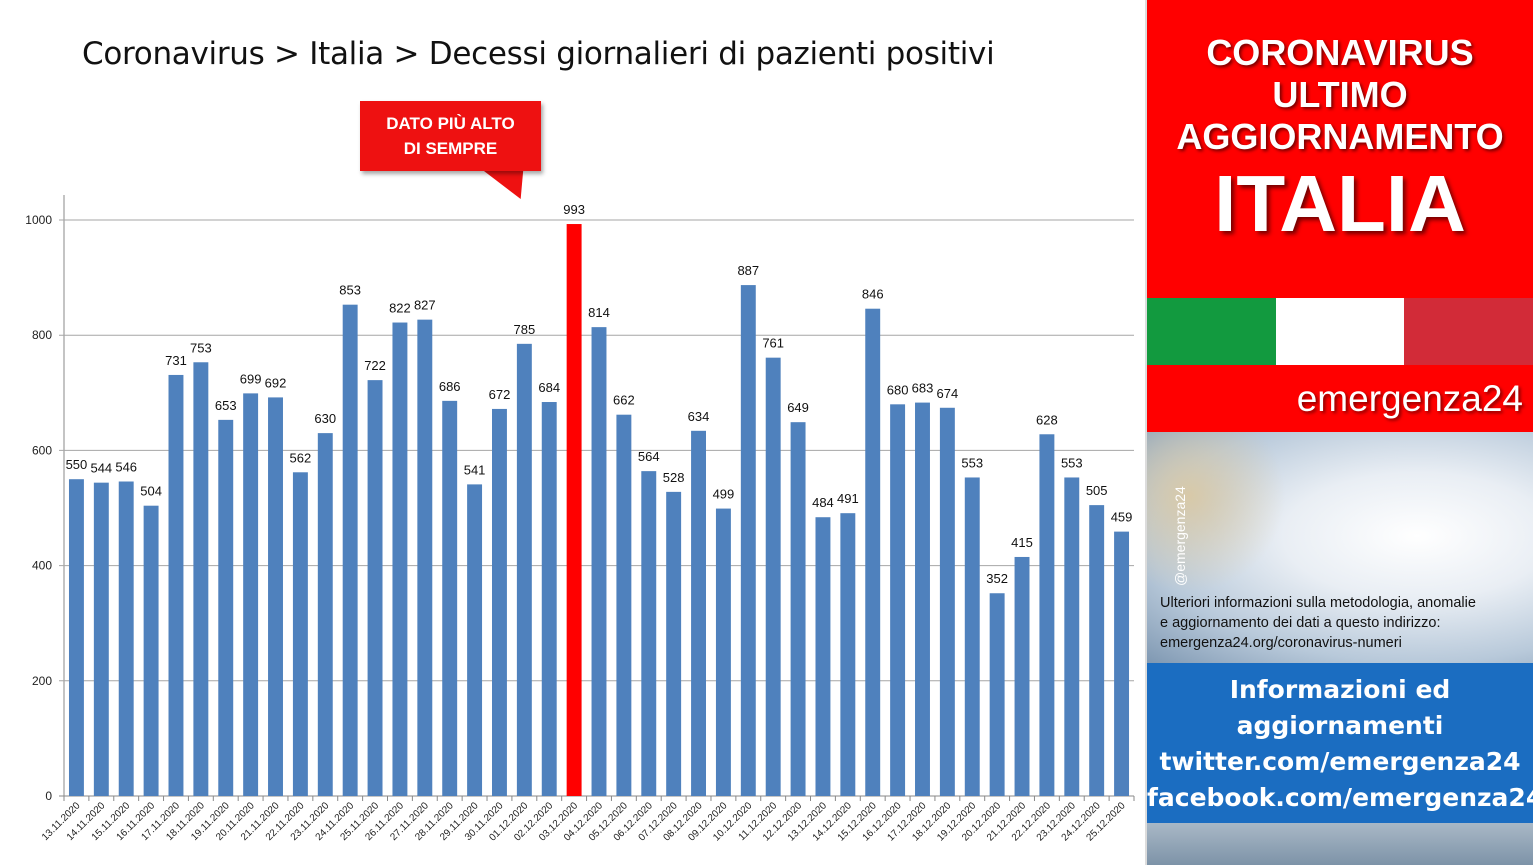 Image resolution: width=1533 pixels, height=865 pixels. I want to click on data-label: 827, so click(425, 305).